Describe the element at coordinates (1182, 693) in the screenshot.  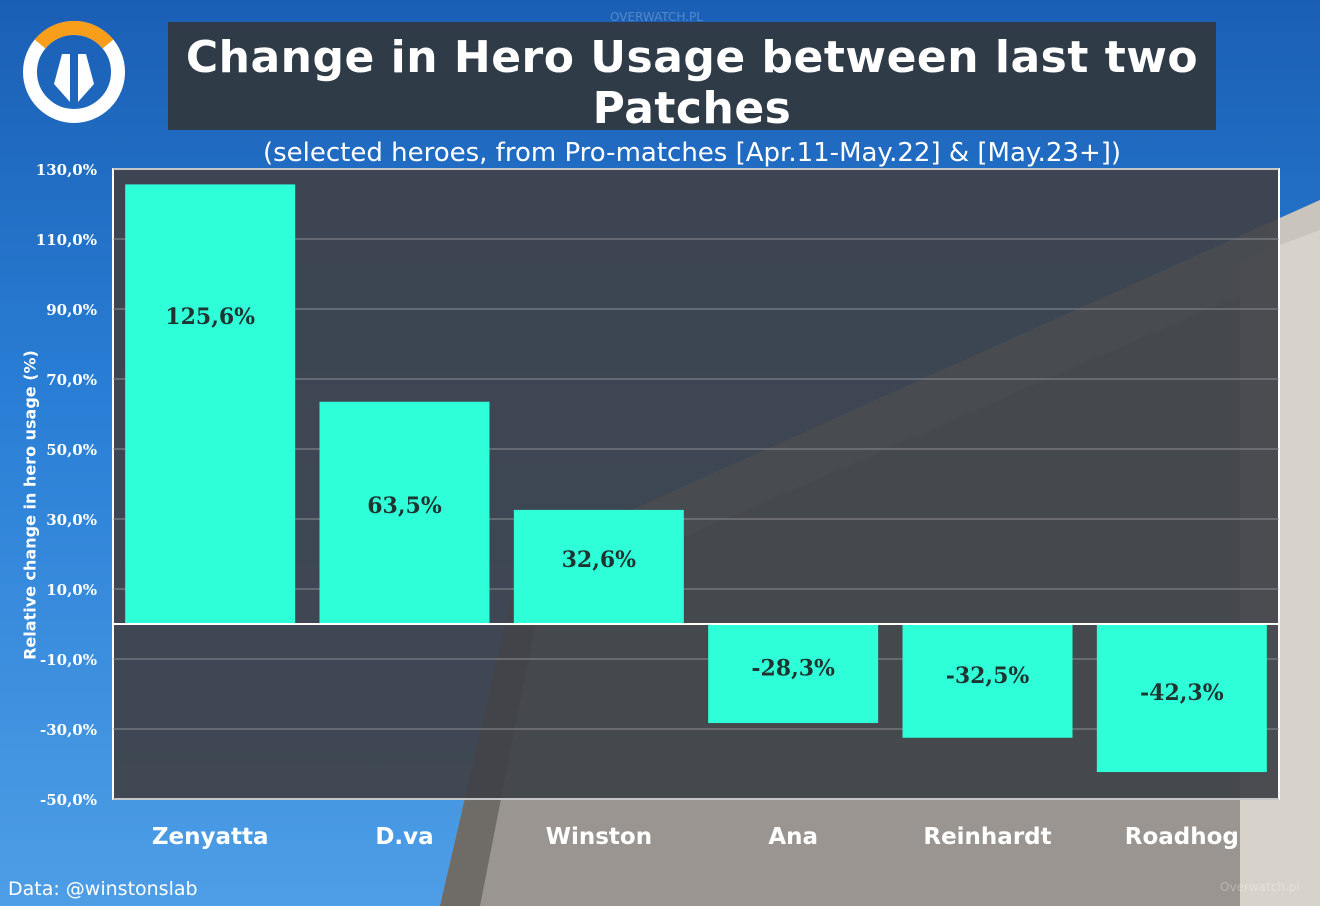
I see `data-label: -42,3%` at that location.